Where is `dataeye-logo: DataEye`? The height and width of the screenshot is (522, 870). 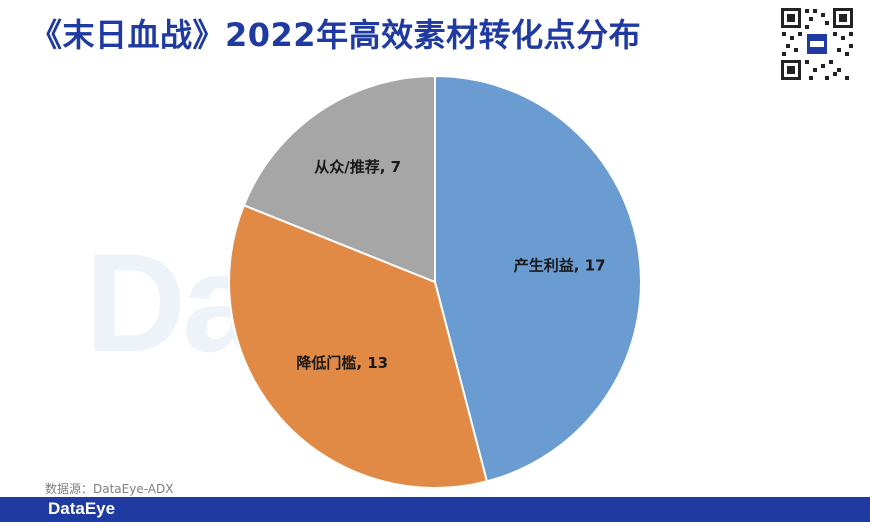
dataeye-logo: DataEye is located at coordinates (82, 508).